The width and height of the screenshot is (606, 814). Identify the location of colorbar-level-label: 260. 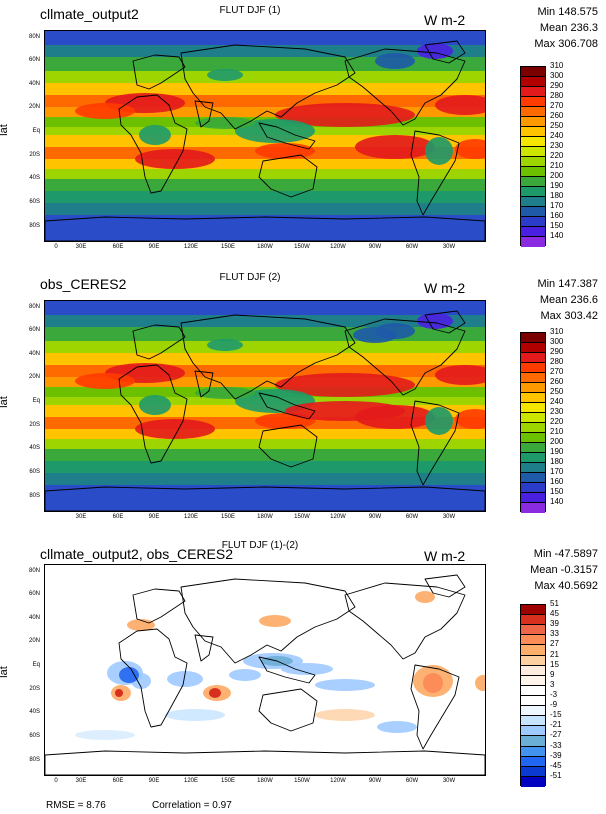
(557, 381).